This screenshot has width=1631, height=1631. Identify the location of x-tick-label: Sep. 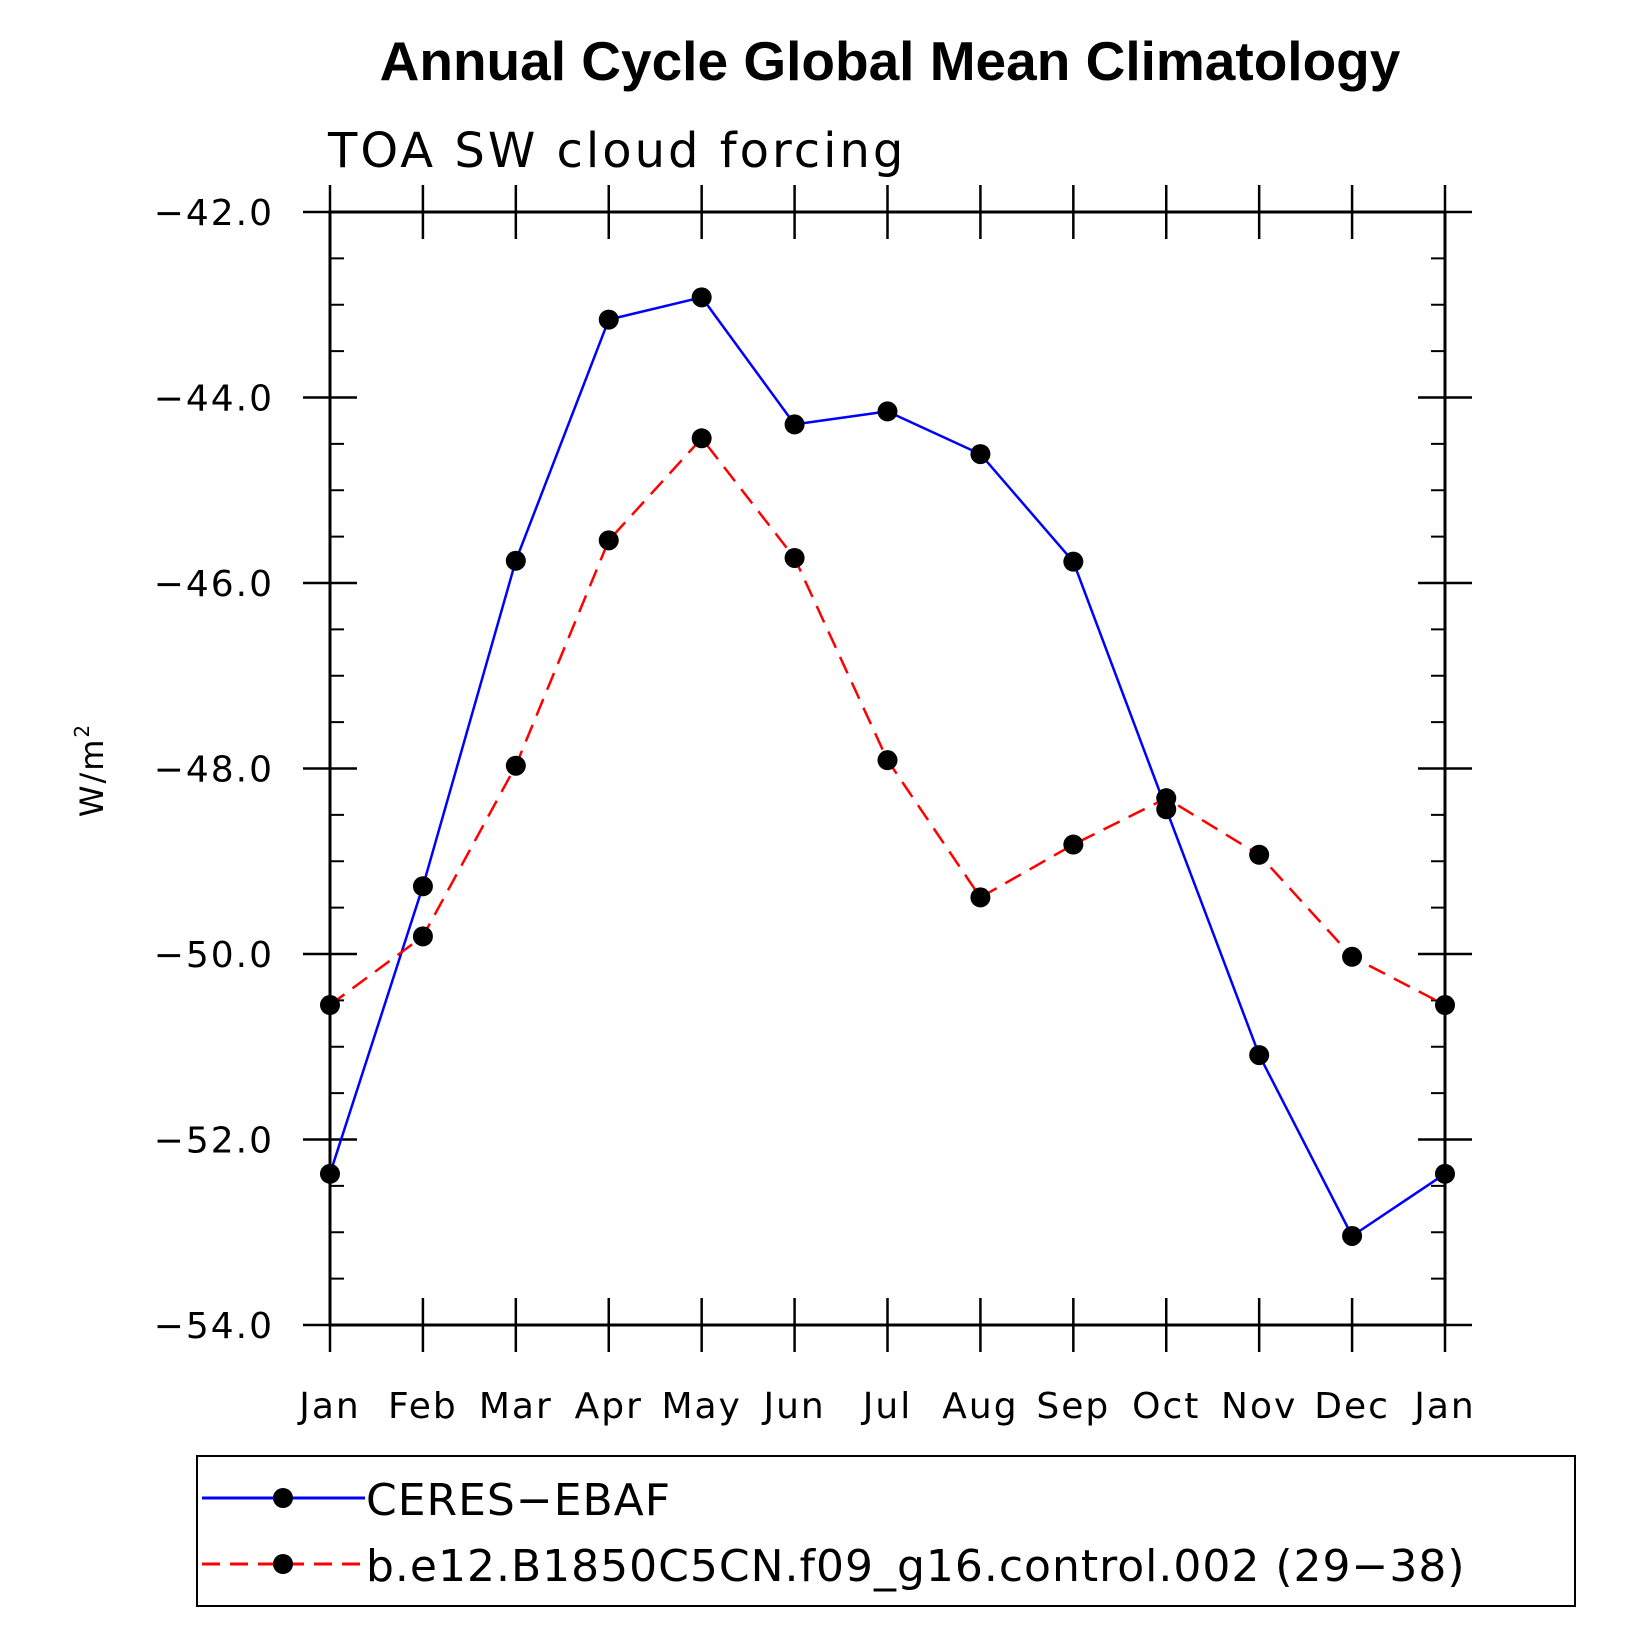
(1073, 1406).